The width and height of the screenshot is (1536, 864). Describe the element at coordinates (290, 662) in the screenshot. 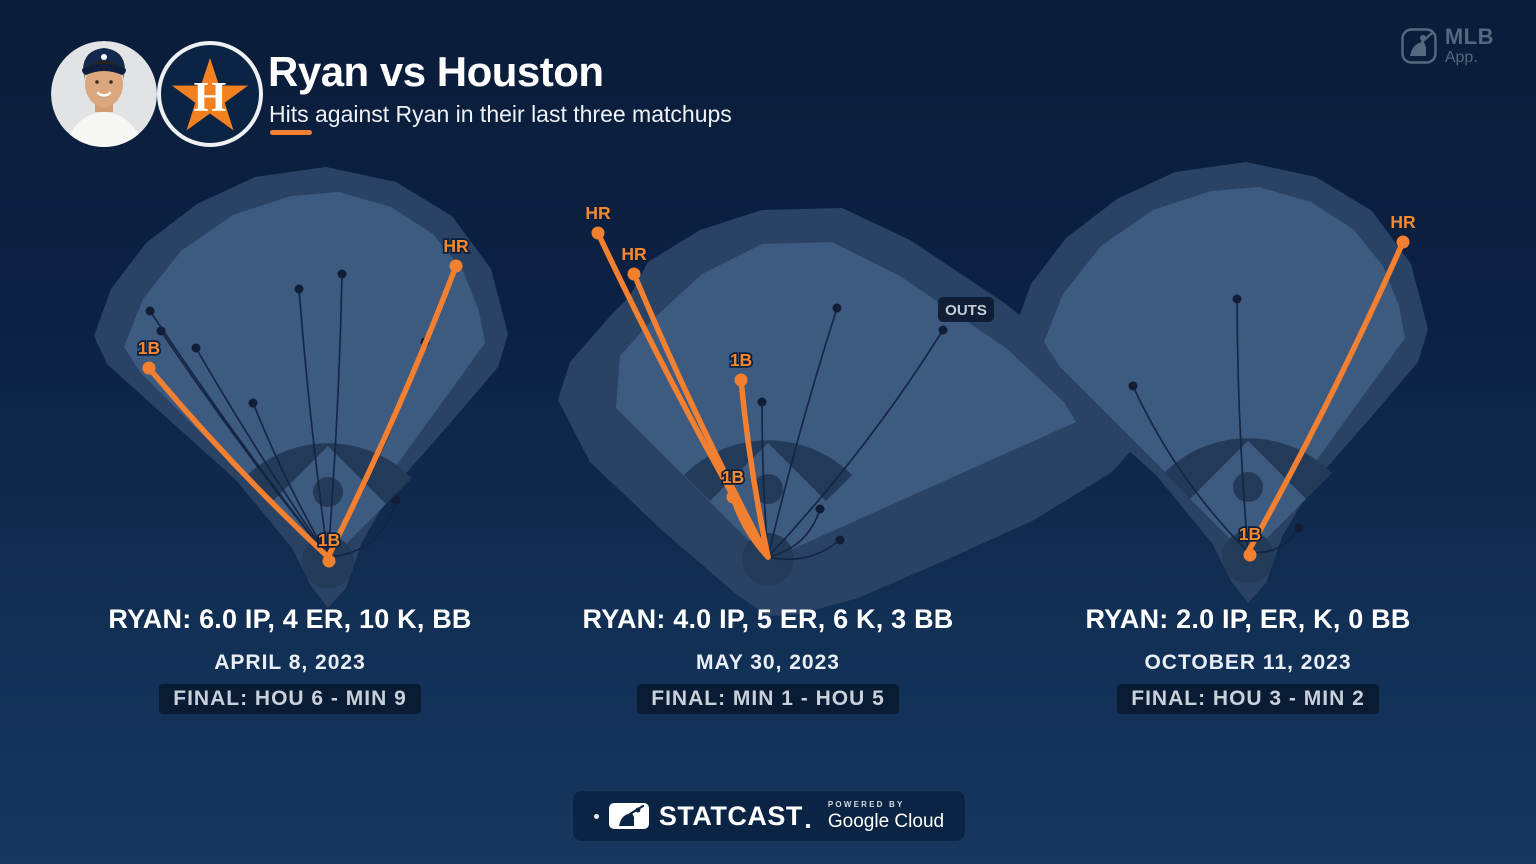

I see `caption-date: APRIL 8, 2023` at that location.